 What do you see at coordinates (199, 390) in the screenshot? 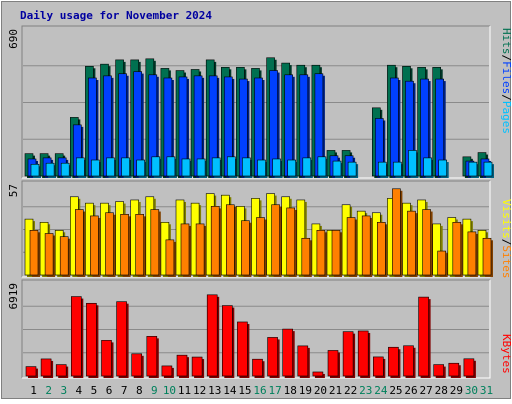
I see `day-label: 12` at bounding box center [199, 390].